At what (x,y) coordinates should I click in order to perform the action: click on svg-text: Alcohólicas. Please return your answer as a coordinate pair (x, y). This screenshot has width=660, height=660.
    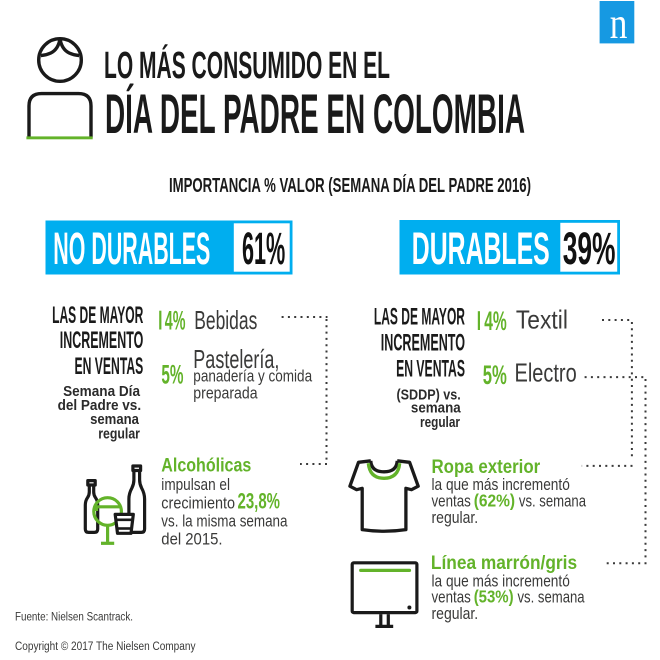
    Looking at the image, I should click on (206, 465).